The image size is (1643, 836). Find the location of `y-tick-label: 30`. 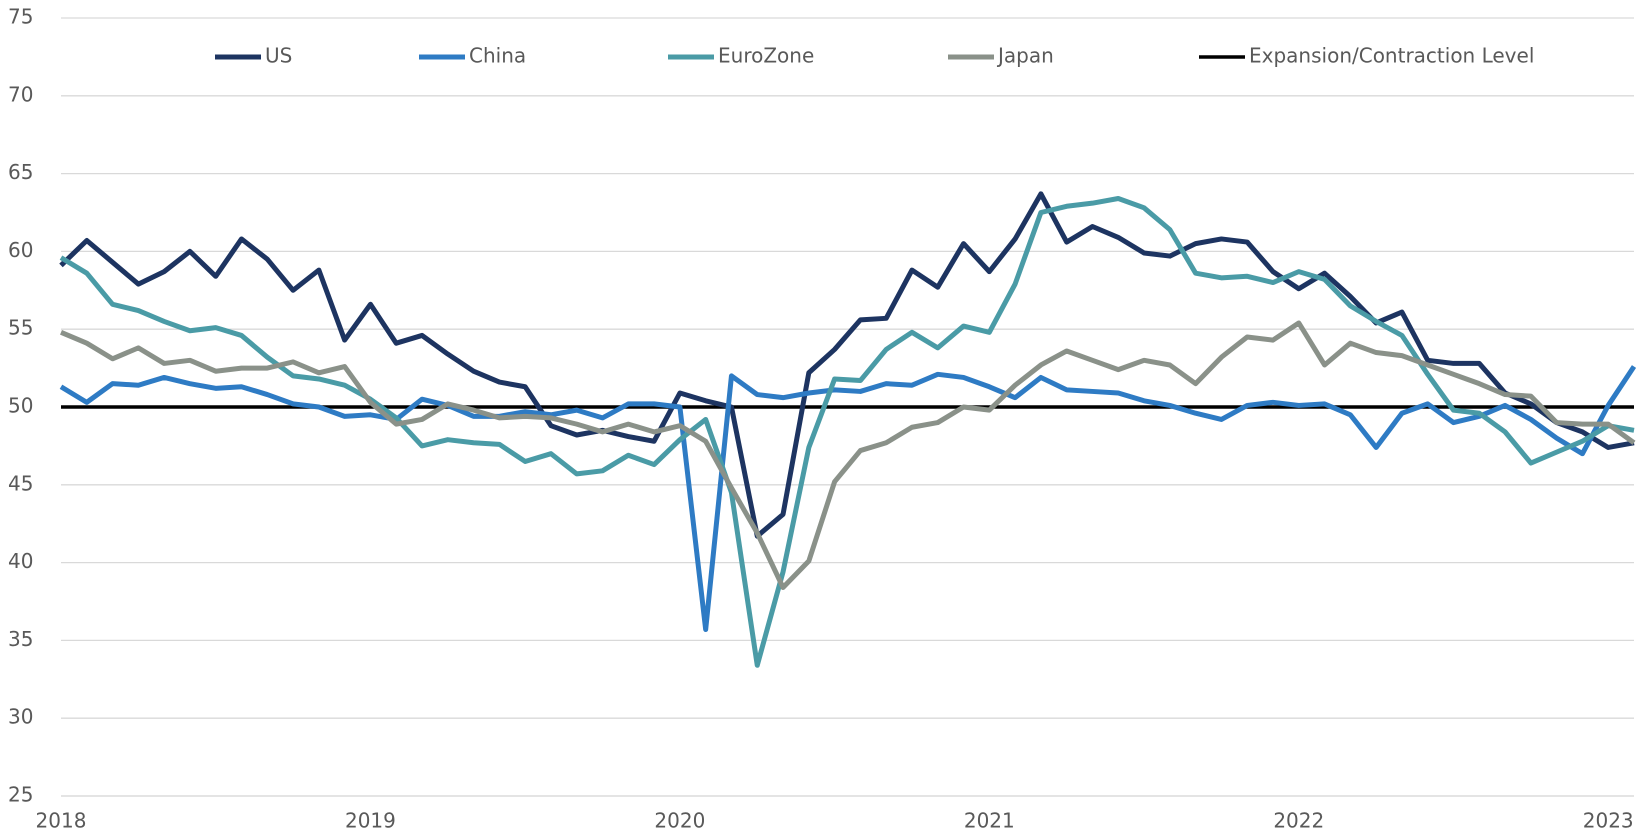

y-tick-label: 30 is located at coordinates (20, 717).